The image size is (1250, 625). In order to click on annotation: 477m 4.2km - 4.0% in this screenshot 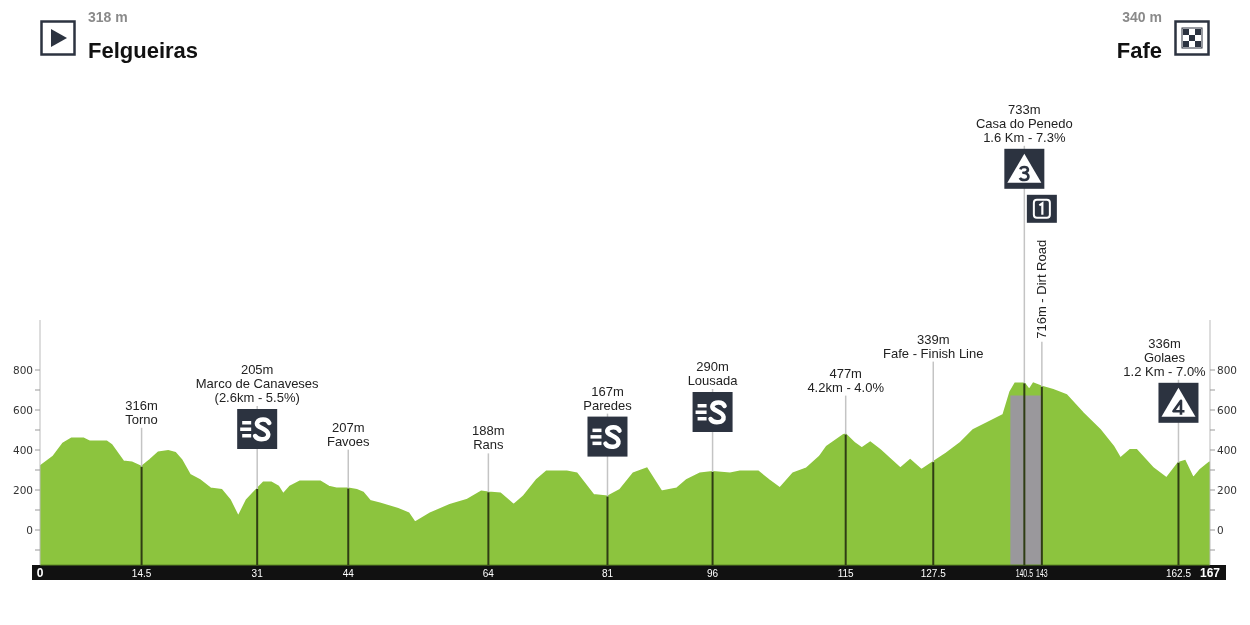, I will do `click(846, 380)`.